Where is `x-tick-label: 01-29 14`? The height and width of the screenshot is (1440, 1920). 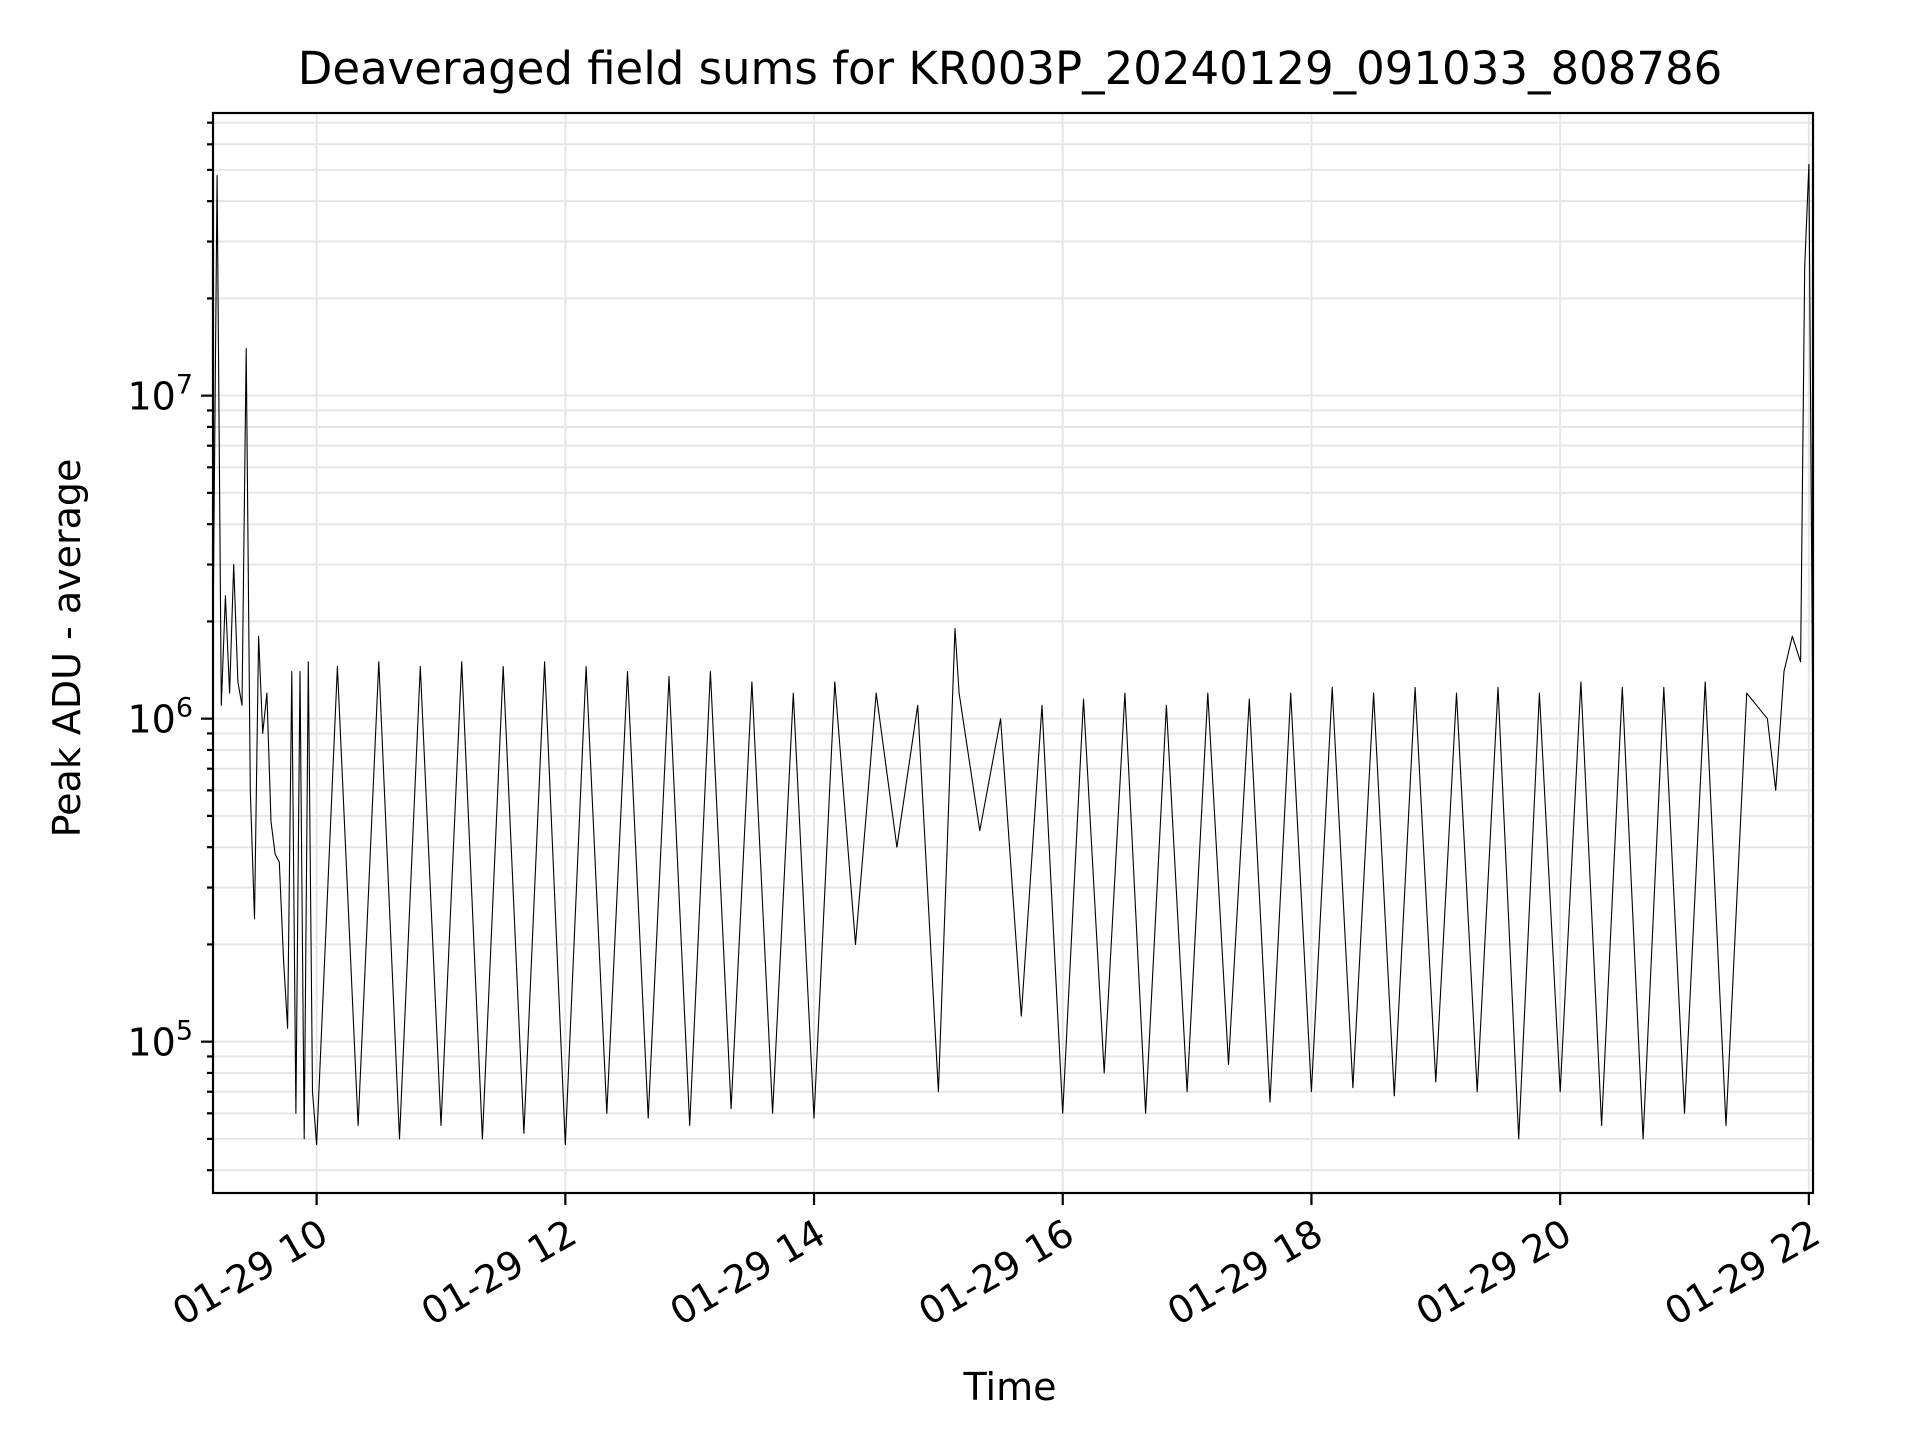 x-tick-label: 01-29 14 is located at coordinates (748, 1273).